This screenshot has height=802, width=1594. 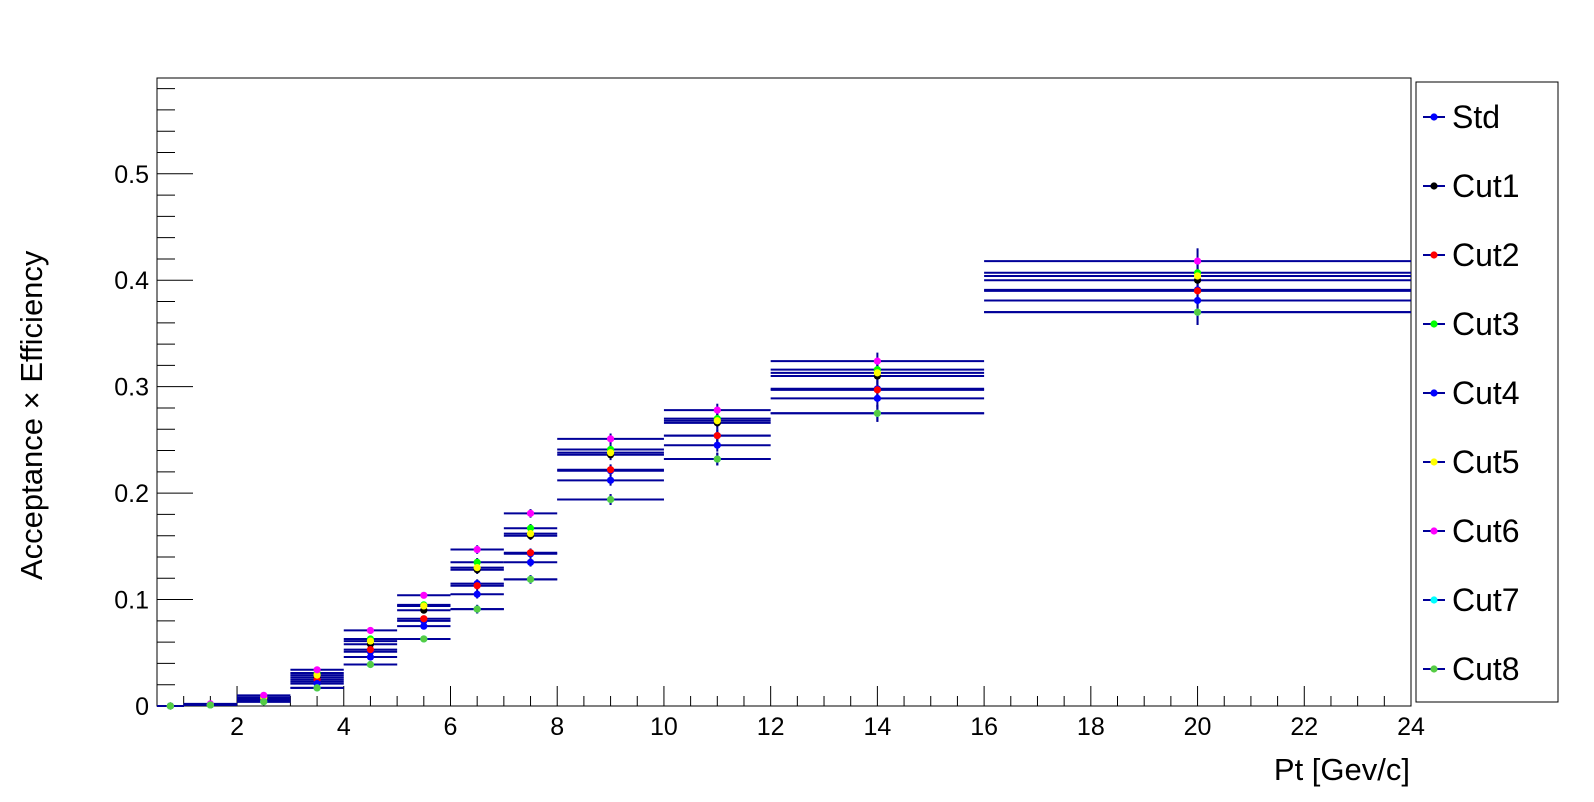 What do you see at coordinates (31, 415) in the screenshot?
I see `y-axis-label: Acceptance × Efficiency` at bounding box center [31, 415].